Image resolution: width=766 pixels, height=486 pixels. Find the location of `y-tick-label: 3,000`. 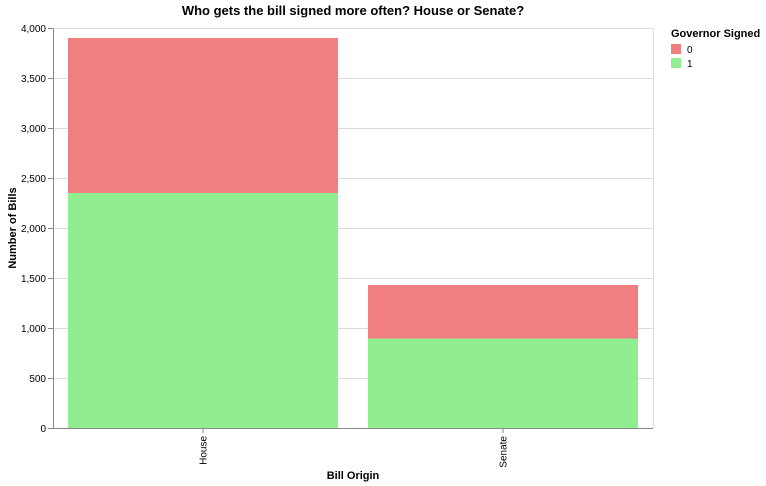

y-tick-label: 3,000 is located at coordinates (33, 129).